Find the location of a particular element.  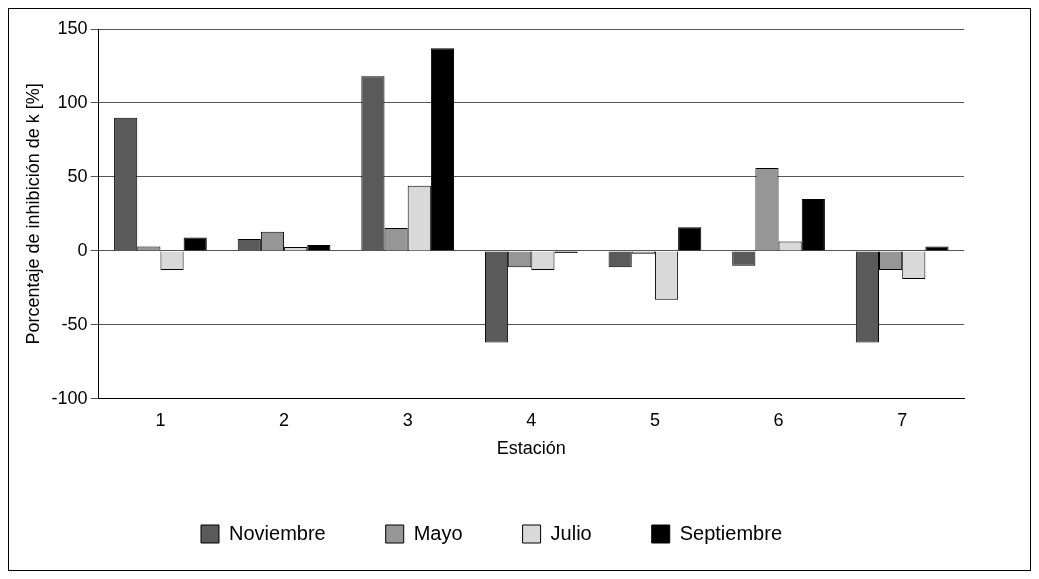

x-axis-title: Estación is located at coordinates (531, 448).